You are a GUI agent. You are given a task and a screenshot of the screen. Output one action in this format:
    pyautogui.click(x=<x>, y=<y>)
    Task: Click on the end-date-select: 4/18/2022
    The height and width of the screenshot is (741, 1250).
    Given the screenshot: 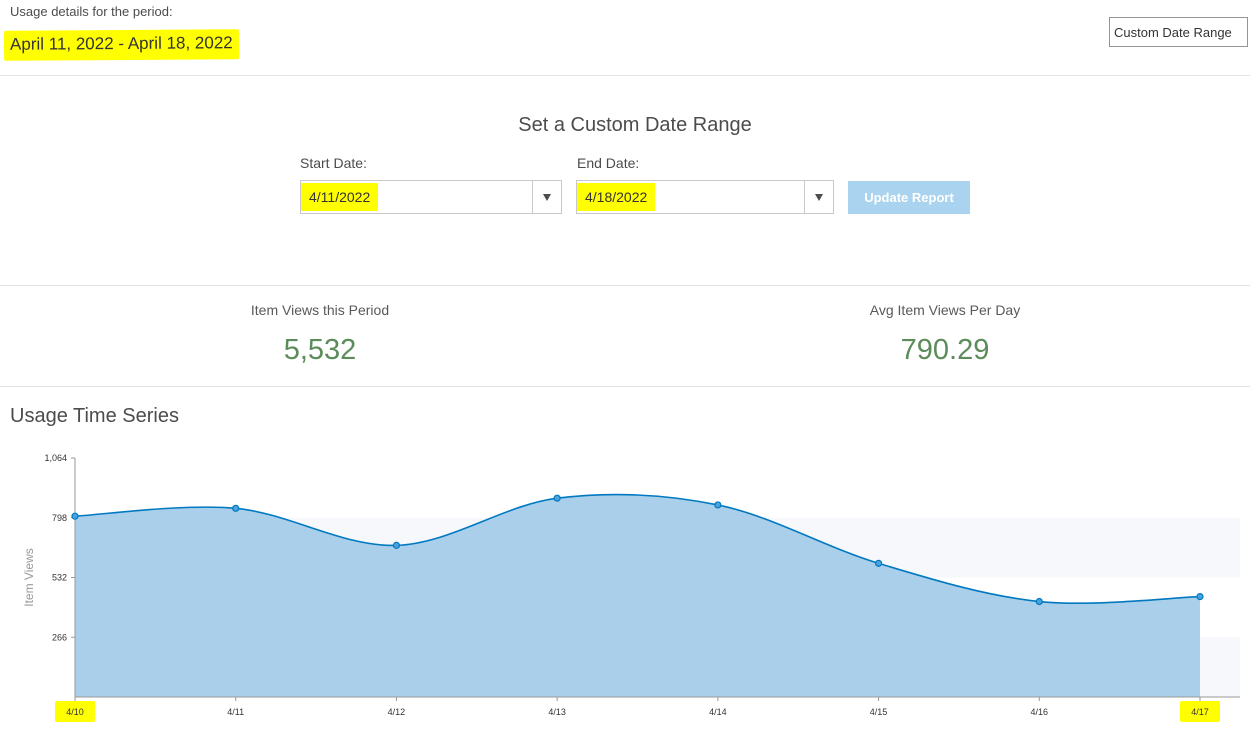 What is the action you would take?
    pyautogui.click(x=705, y=197)
    